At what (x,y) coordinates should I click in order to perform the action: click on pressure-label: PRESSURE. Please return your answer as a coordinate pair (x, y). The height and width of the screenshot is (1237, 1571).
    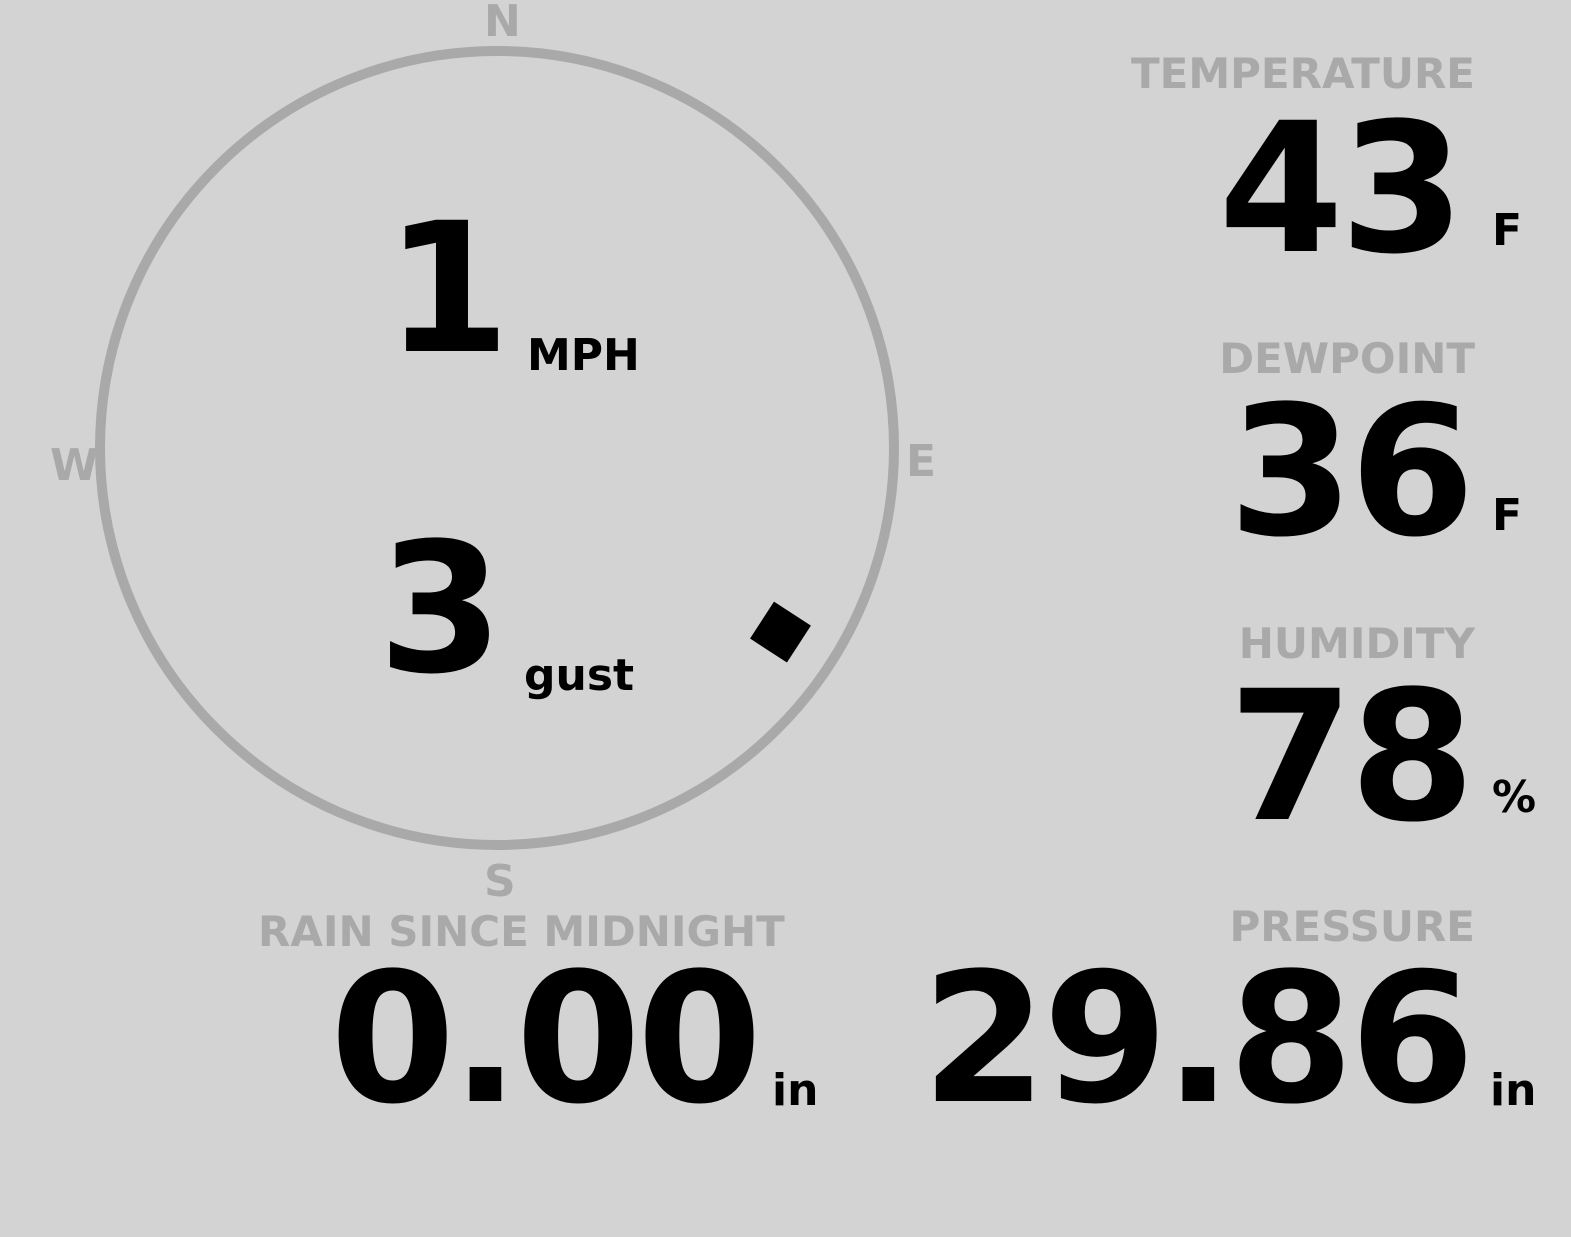
    Looking at the image, I should click on (1352, 926).